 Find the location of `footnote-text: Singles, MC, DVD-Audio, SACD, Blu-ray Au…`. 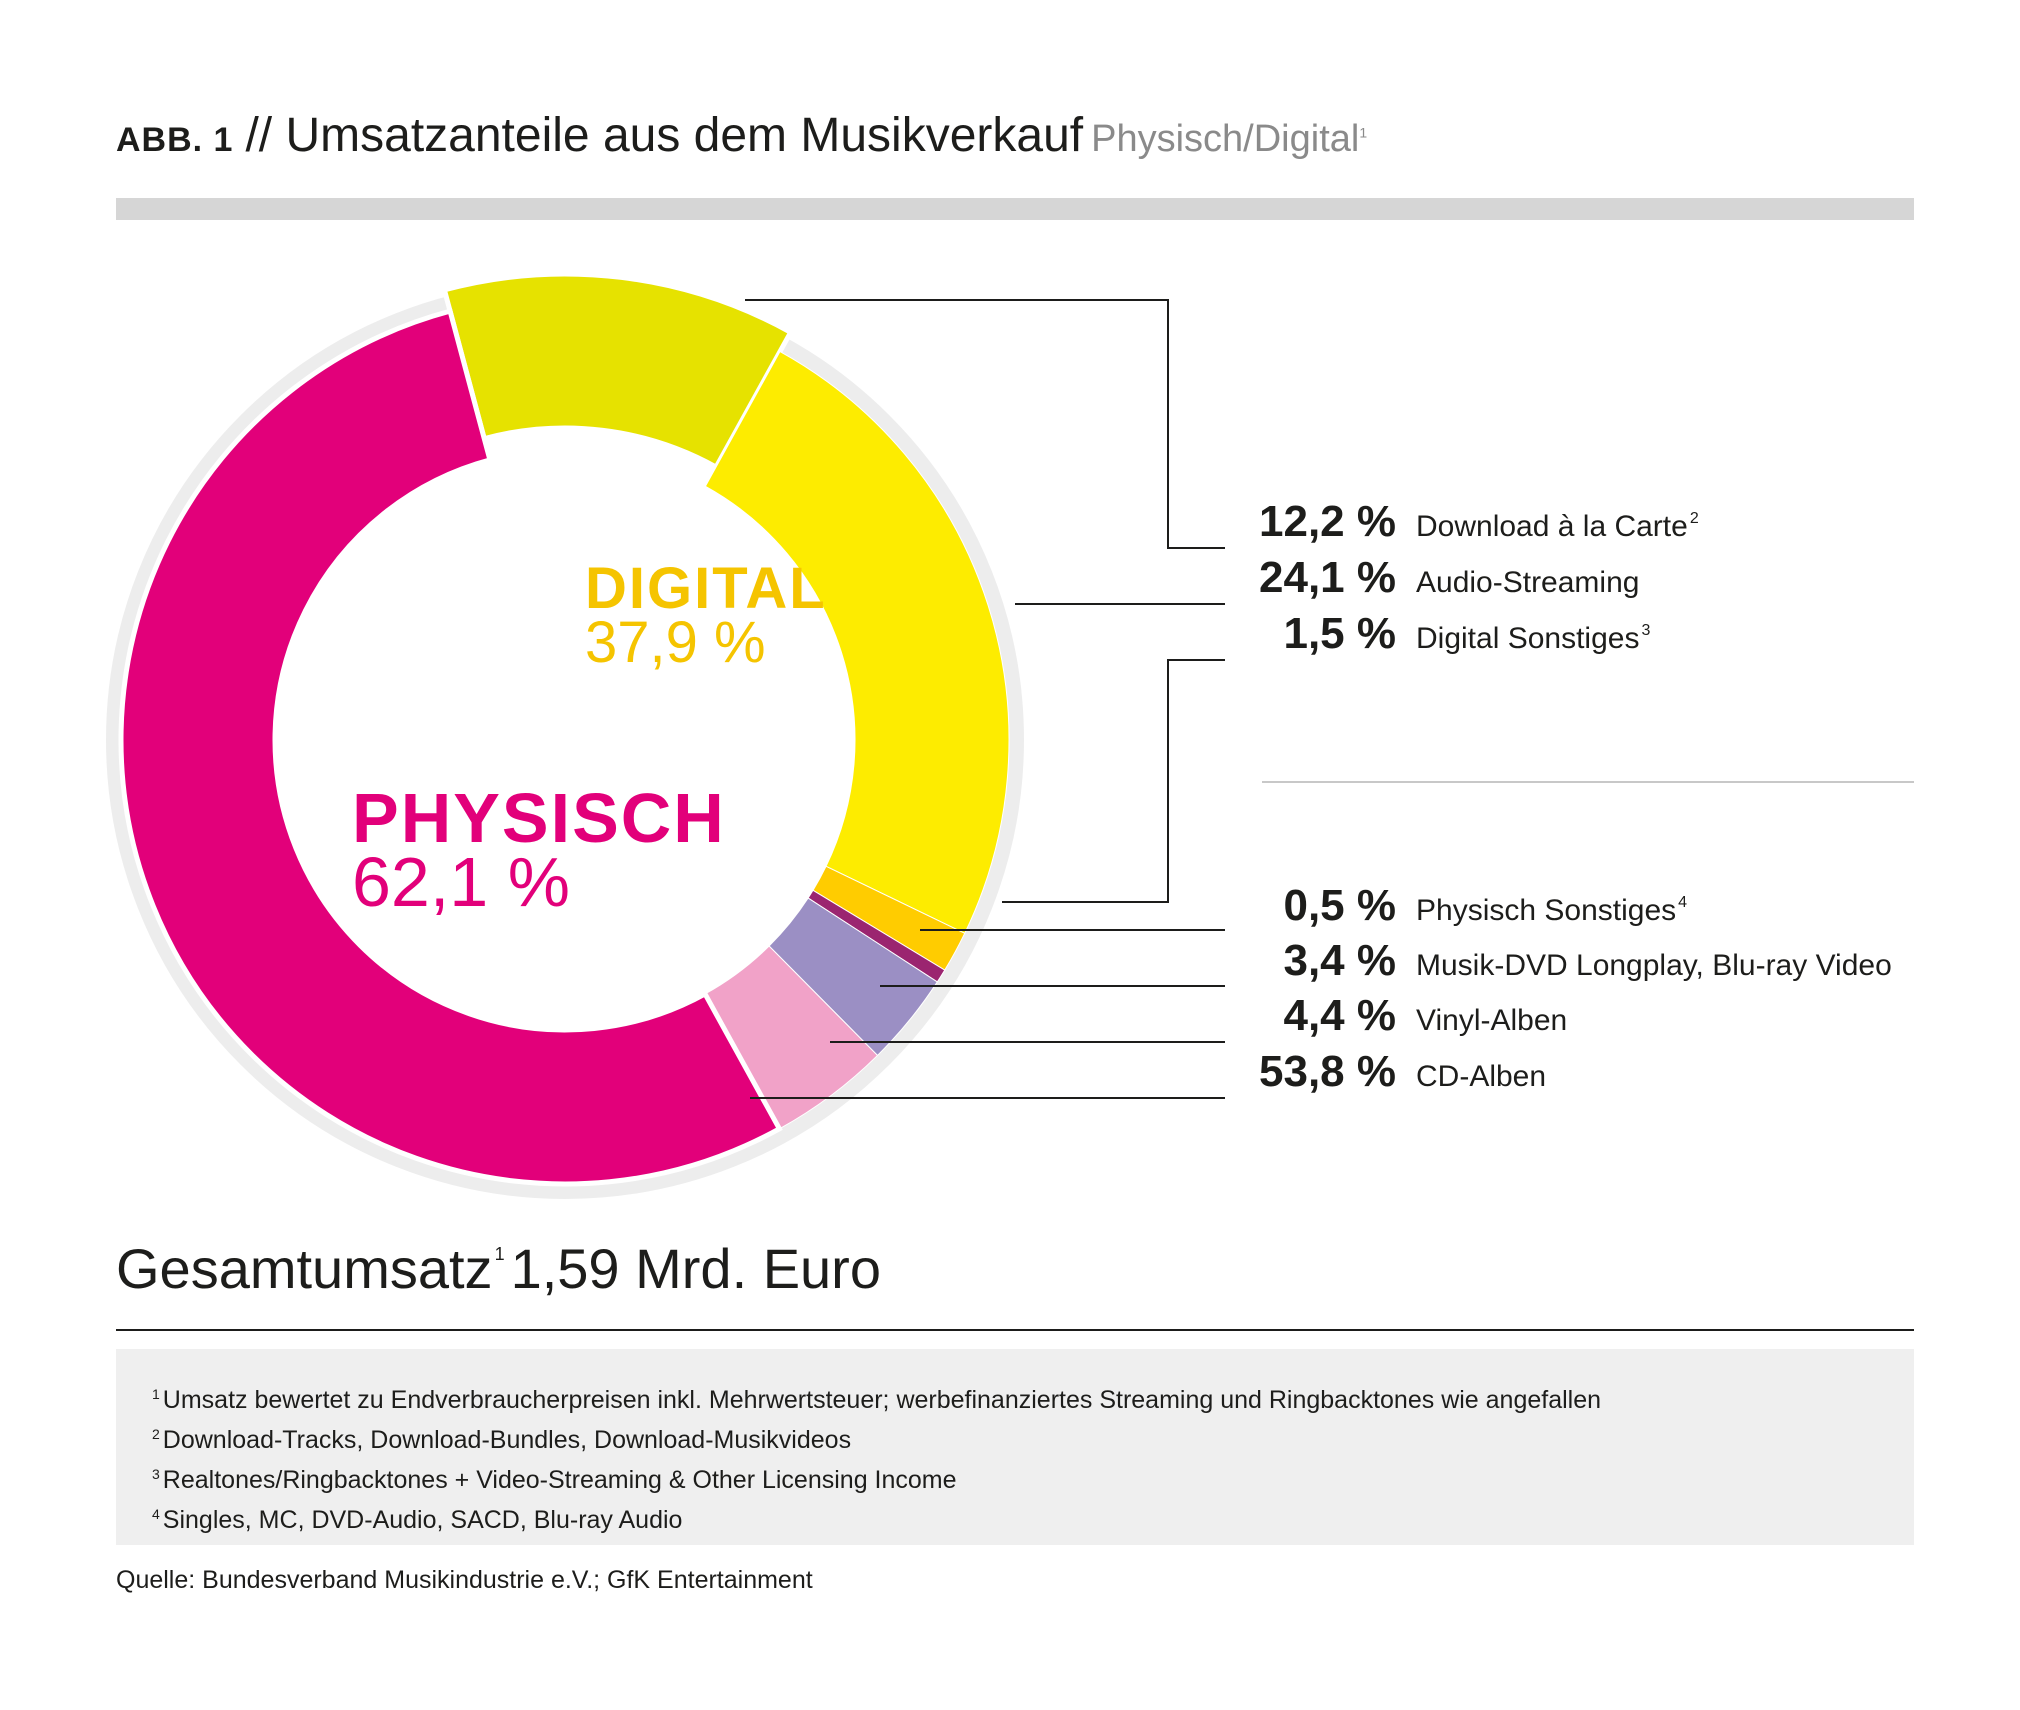

footnote-text: Singles, MC, DVD-Audio, SACD, Blu-ray Au… is located at coordinates (422, 1520).